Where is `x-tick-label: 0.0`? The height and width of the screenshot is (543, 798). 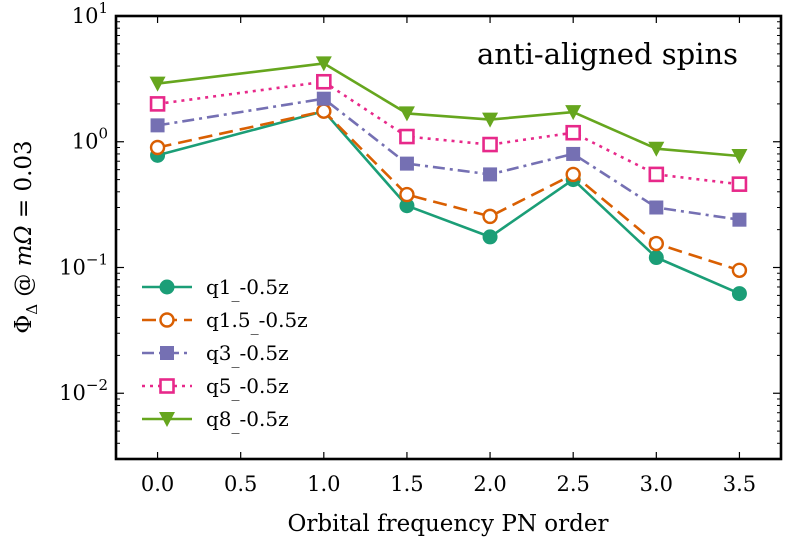
x-tick-label: 0.0 is located at coordinates (157, 484).